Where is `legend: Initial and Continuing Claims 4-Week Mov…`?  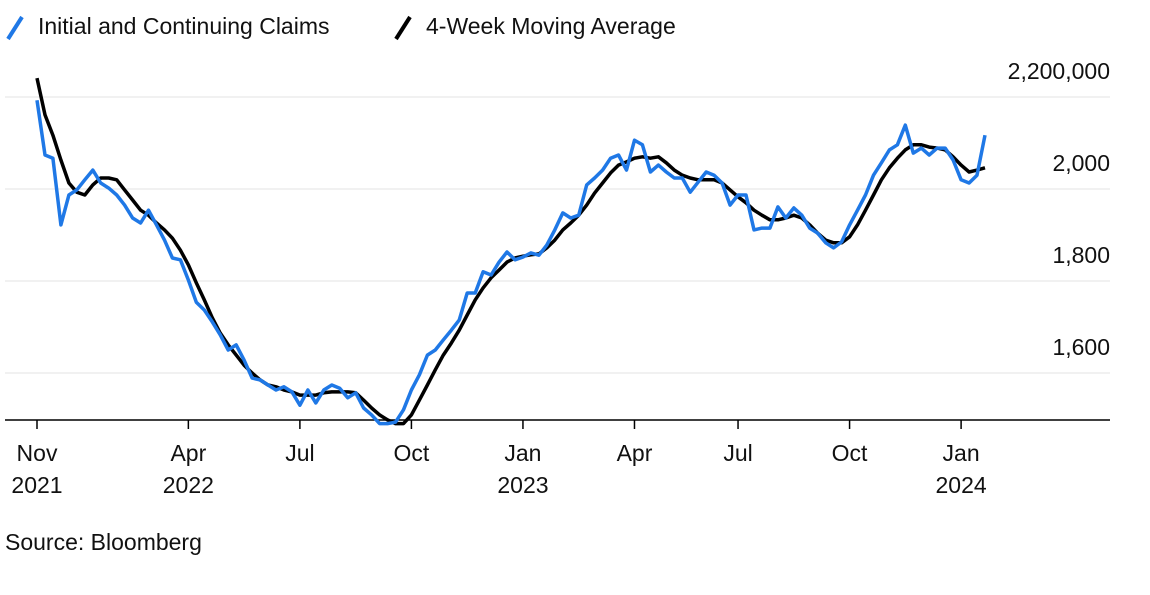 legend: Initial and Continuing Claims 4-Week Mov… is located at coordinates (341, 27).